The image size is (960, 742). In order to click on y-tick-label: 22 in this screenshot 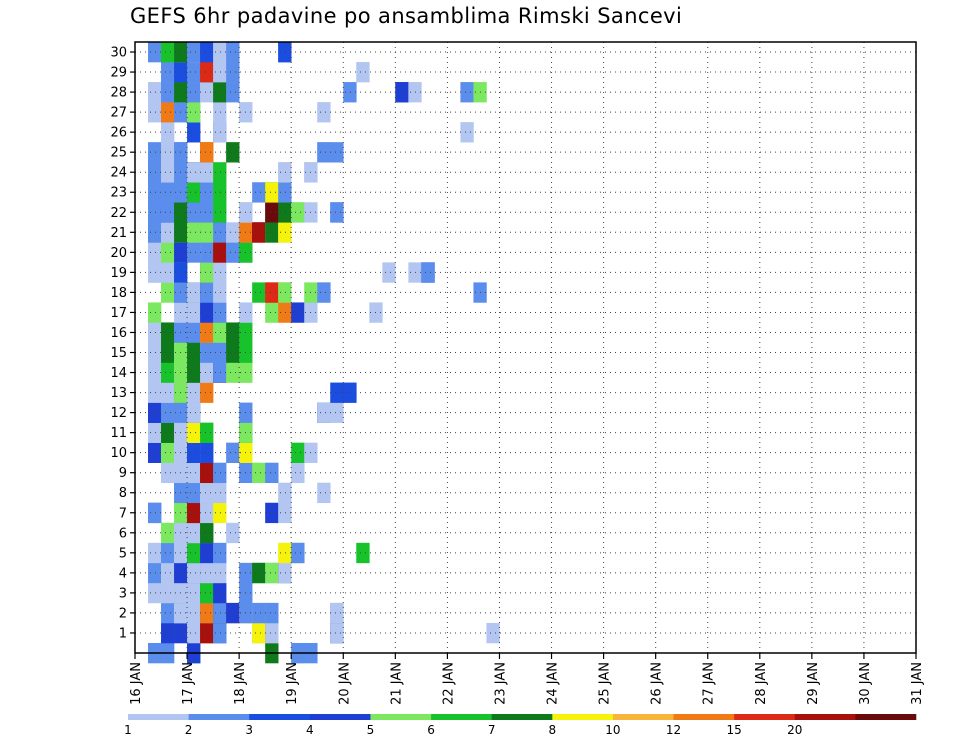, I will do `click(118, 213)`.